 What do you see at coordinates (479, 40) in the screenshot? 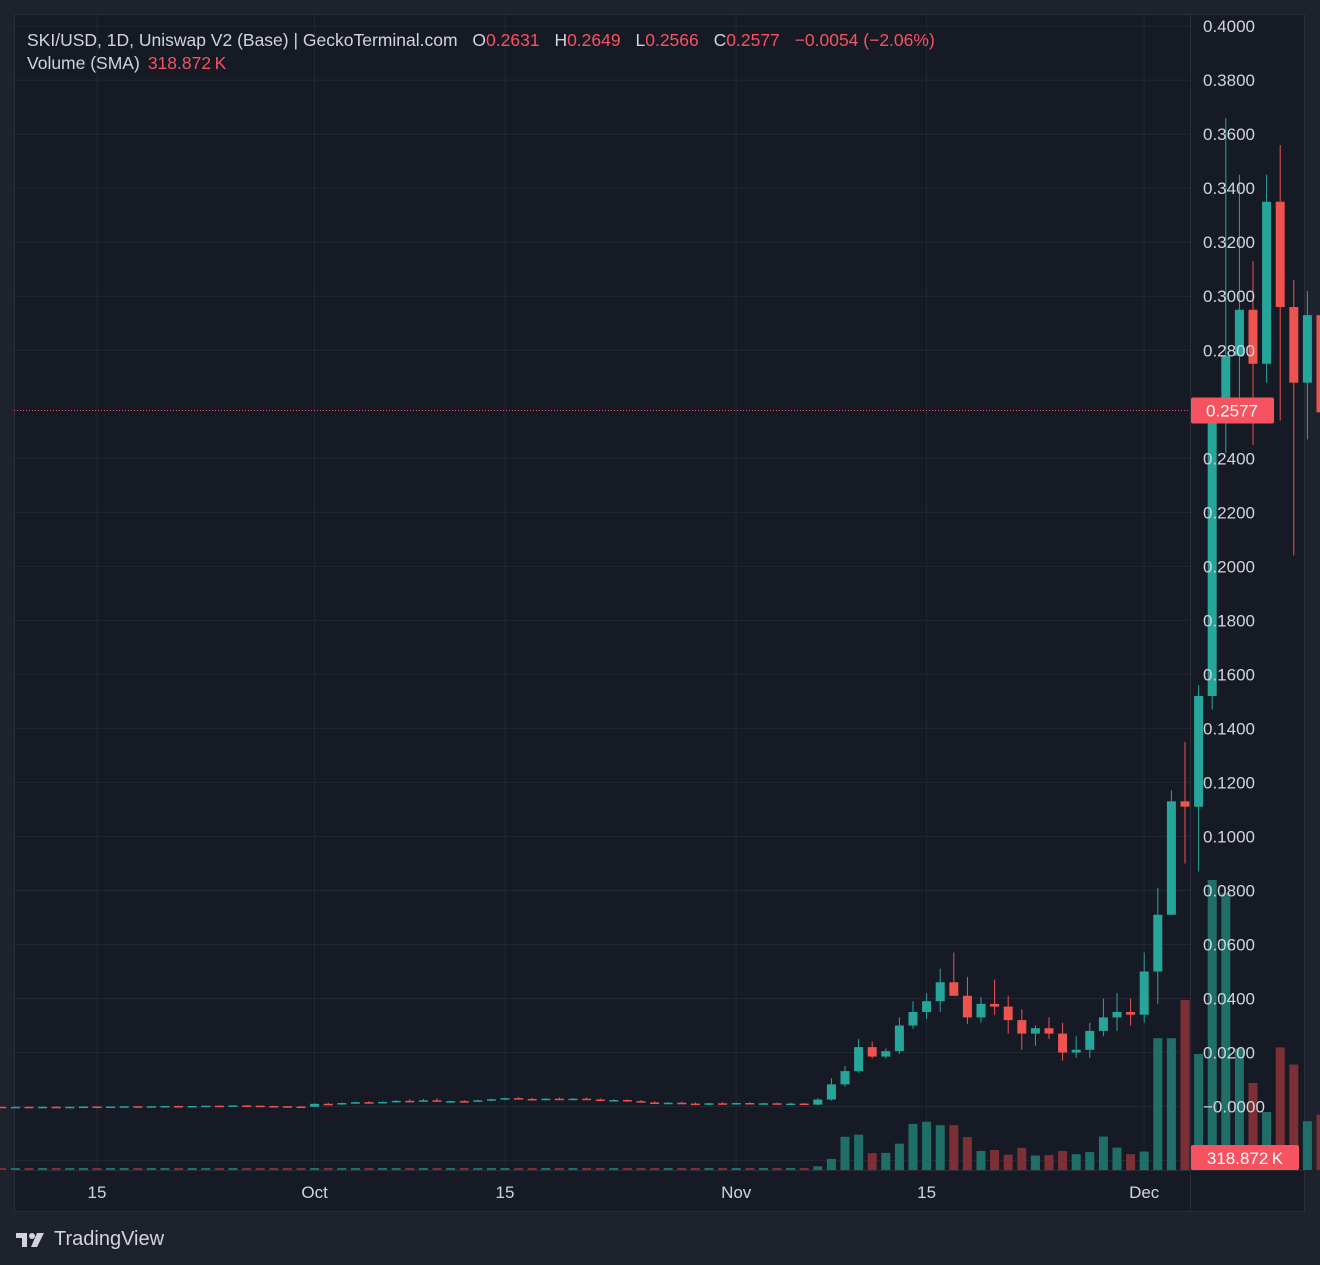
I see `open-label: O` at bounding box center [479, 40].